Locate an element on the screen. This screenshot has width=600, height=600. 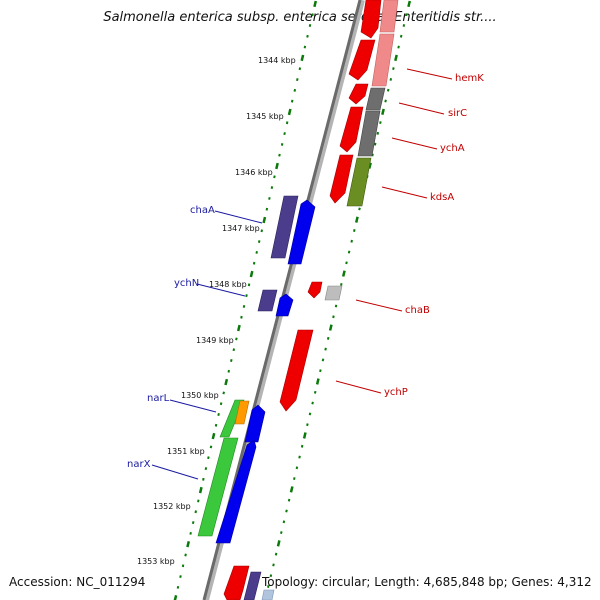
ruler-label-1347: 1347 kbp is located at coordinates (241, 228).